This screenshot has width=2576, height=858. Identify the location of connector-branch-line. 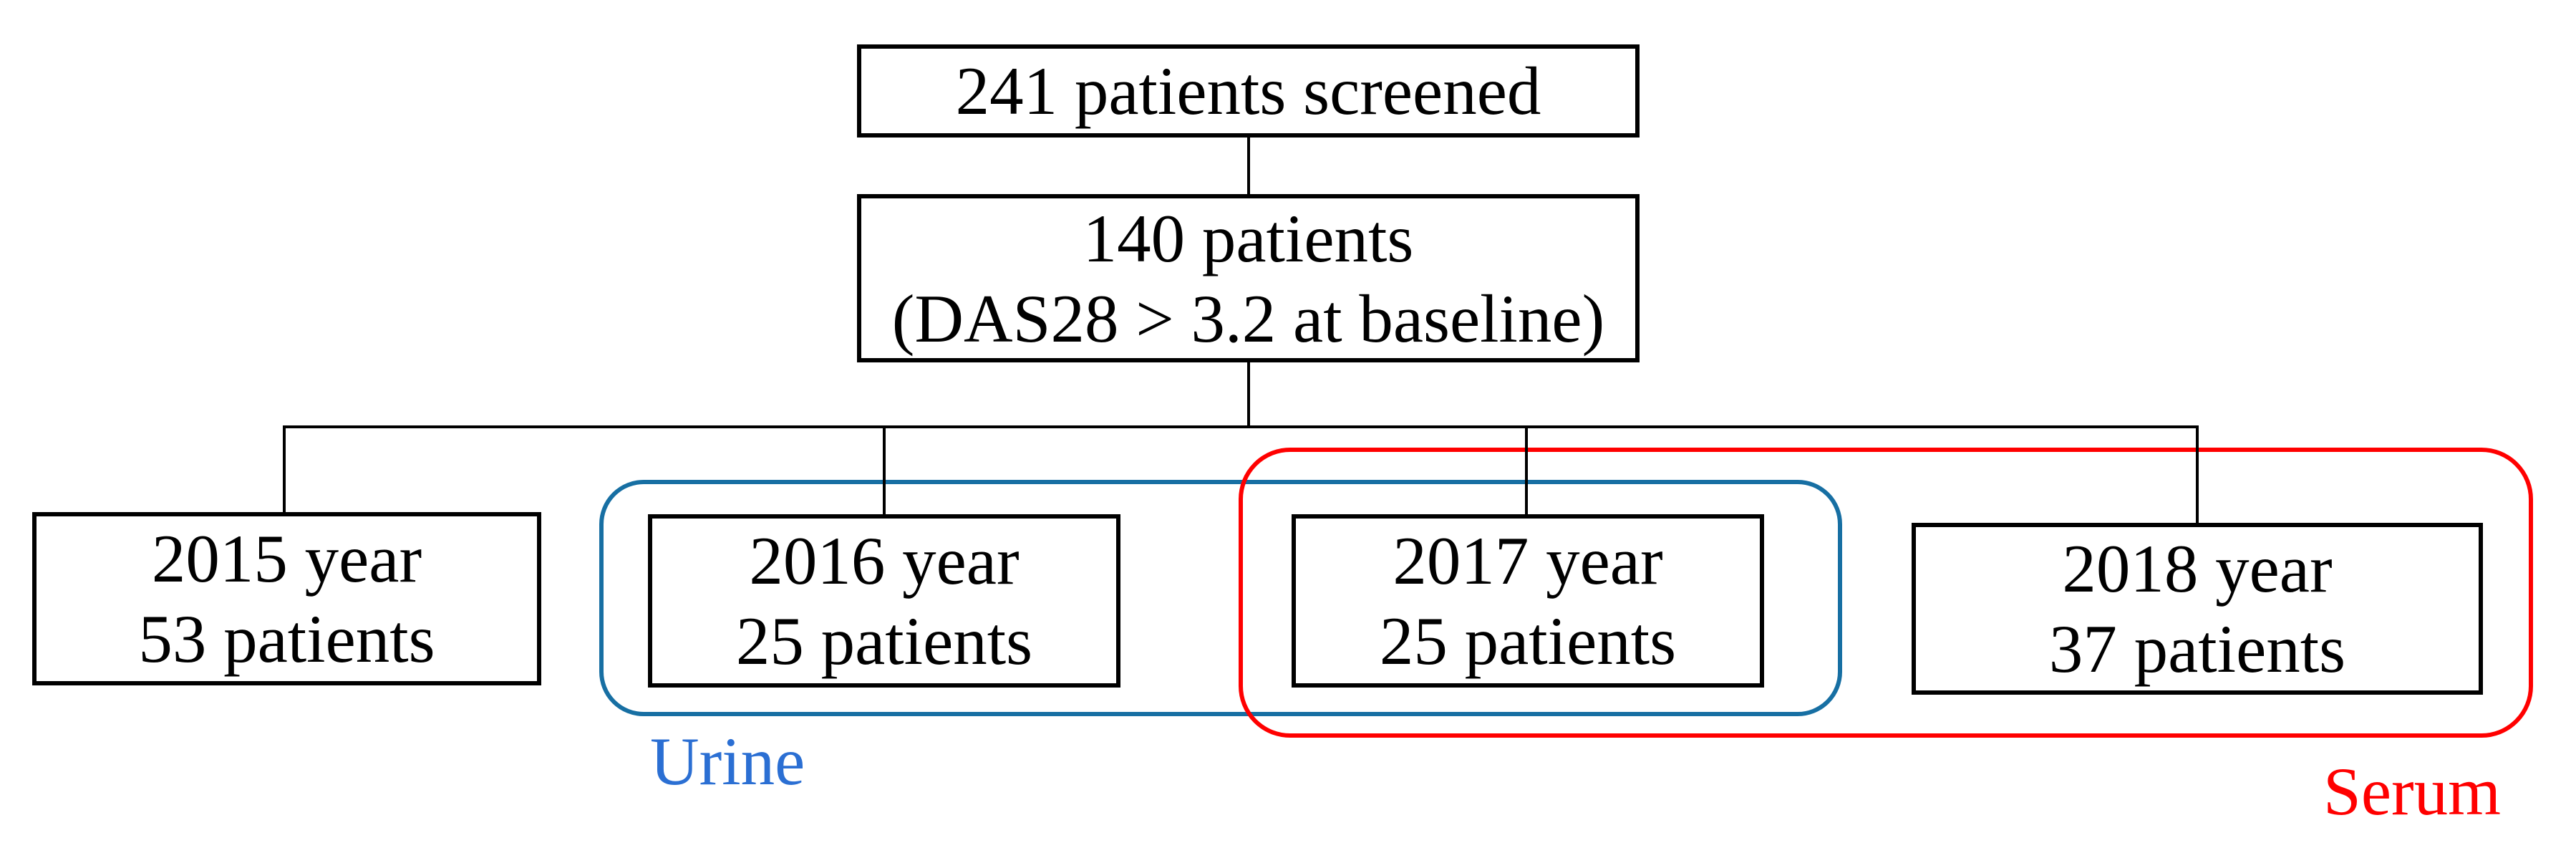
(1241, 426).